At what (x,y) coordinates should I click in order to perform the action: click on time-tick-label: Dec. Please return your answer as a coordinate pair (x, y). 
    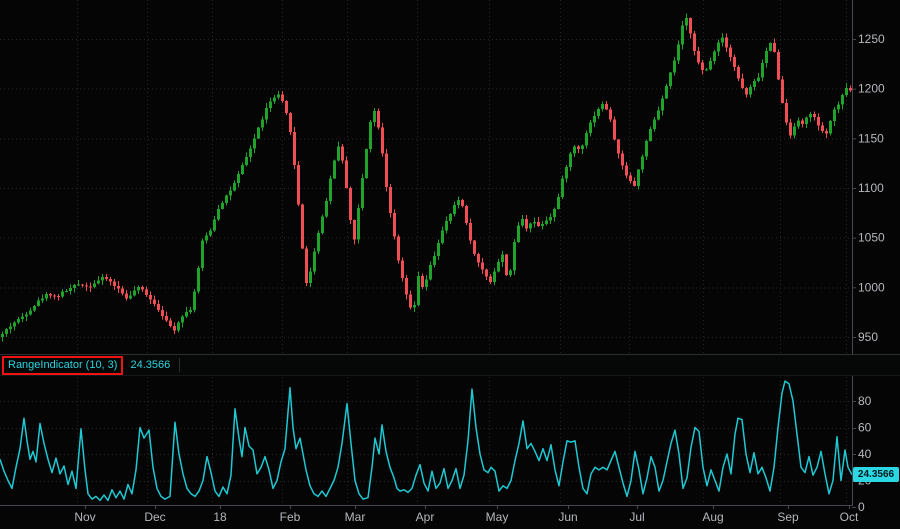
    Looking at the image, I should click on (154, 517).